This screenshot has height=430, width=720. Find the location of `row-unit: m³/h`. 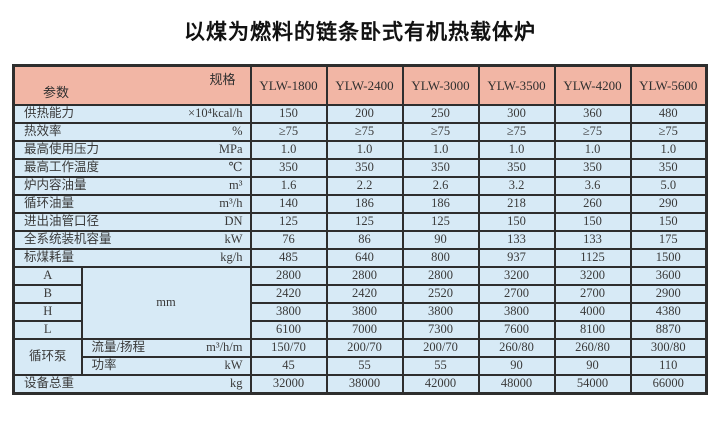

row-unit: m³/h is located at coordinates (231, 203).